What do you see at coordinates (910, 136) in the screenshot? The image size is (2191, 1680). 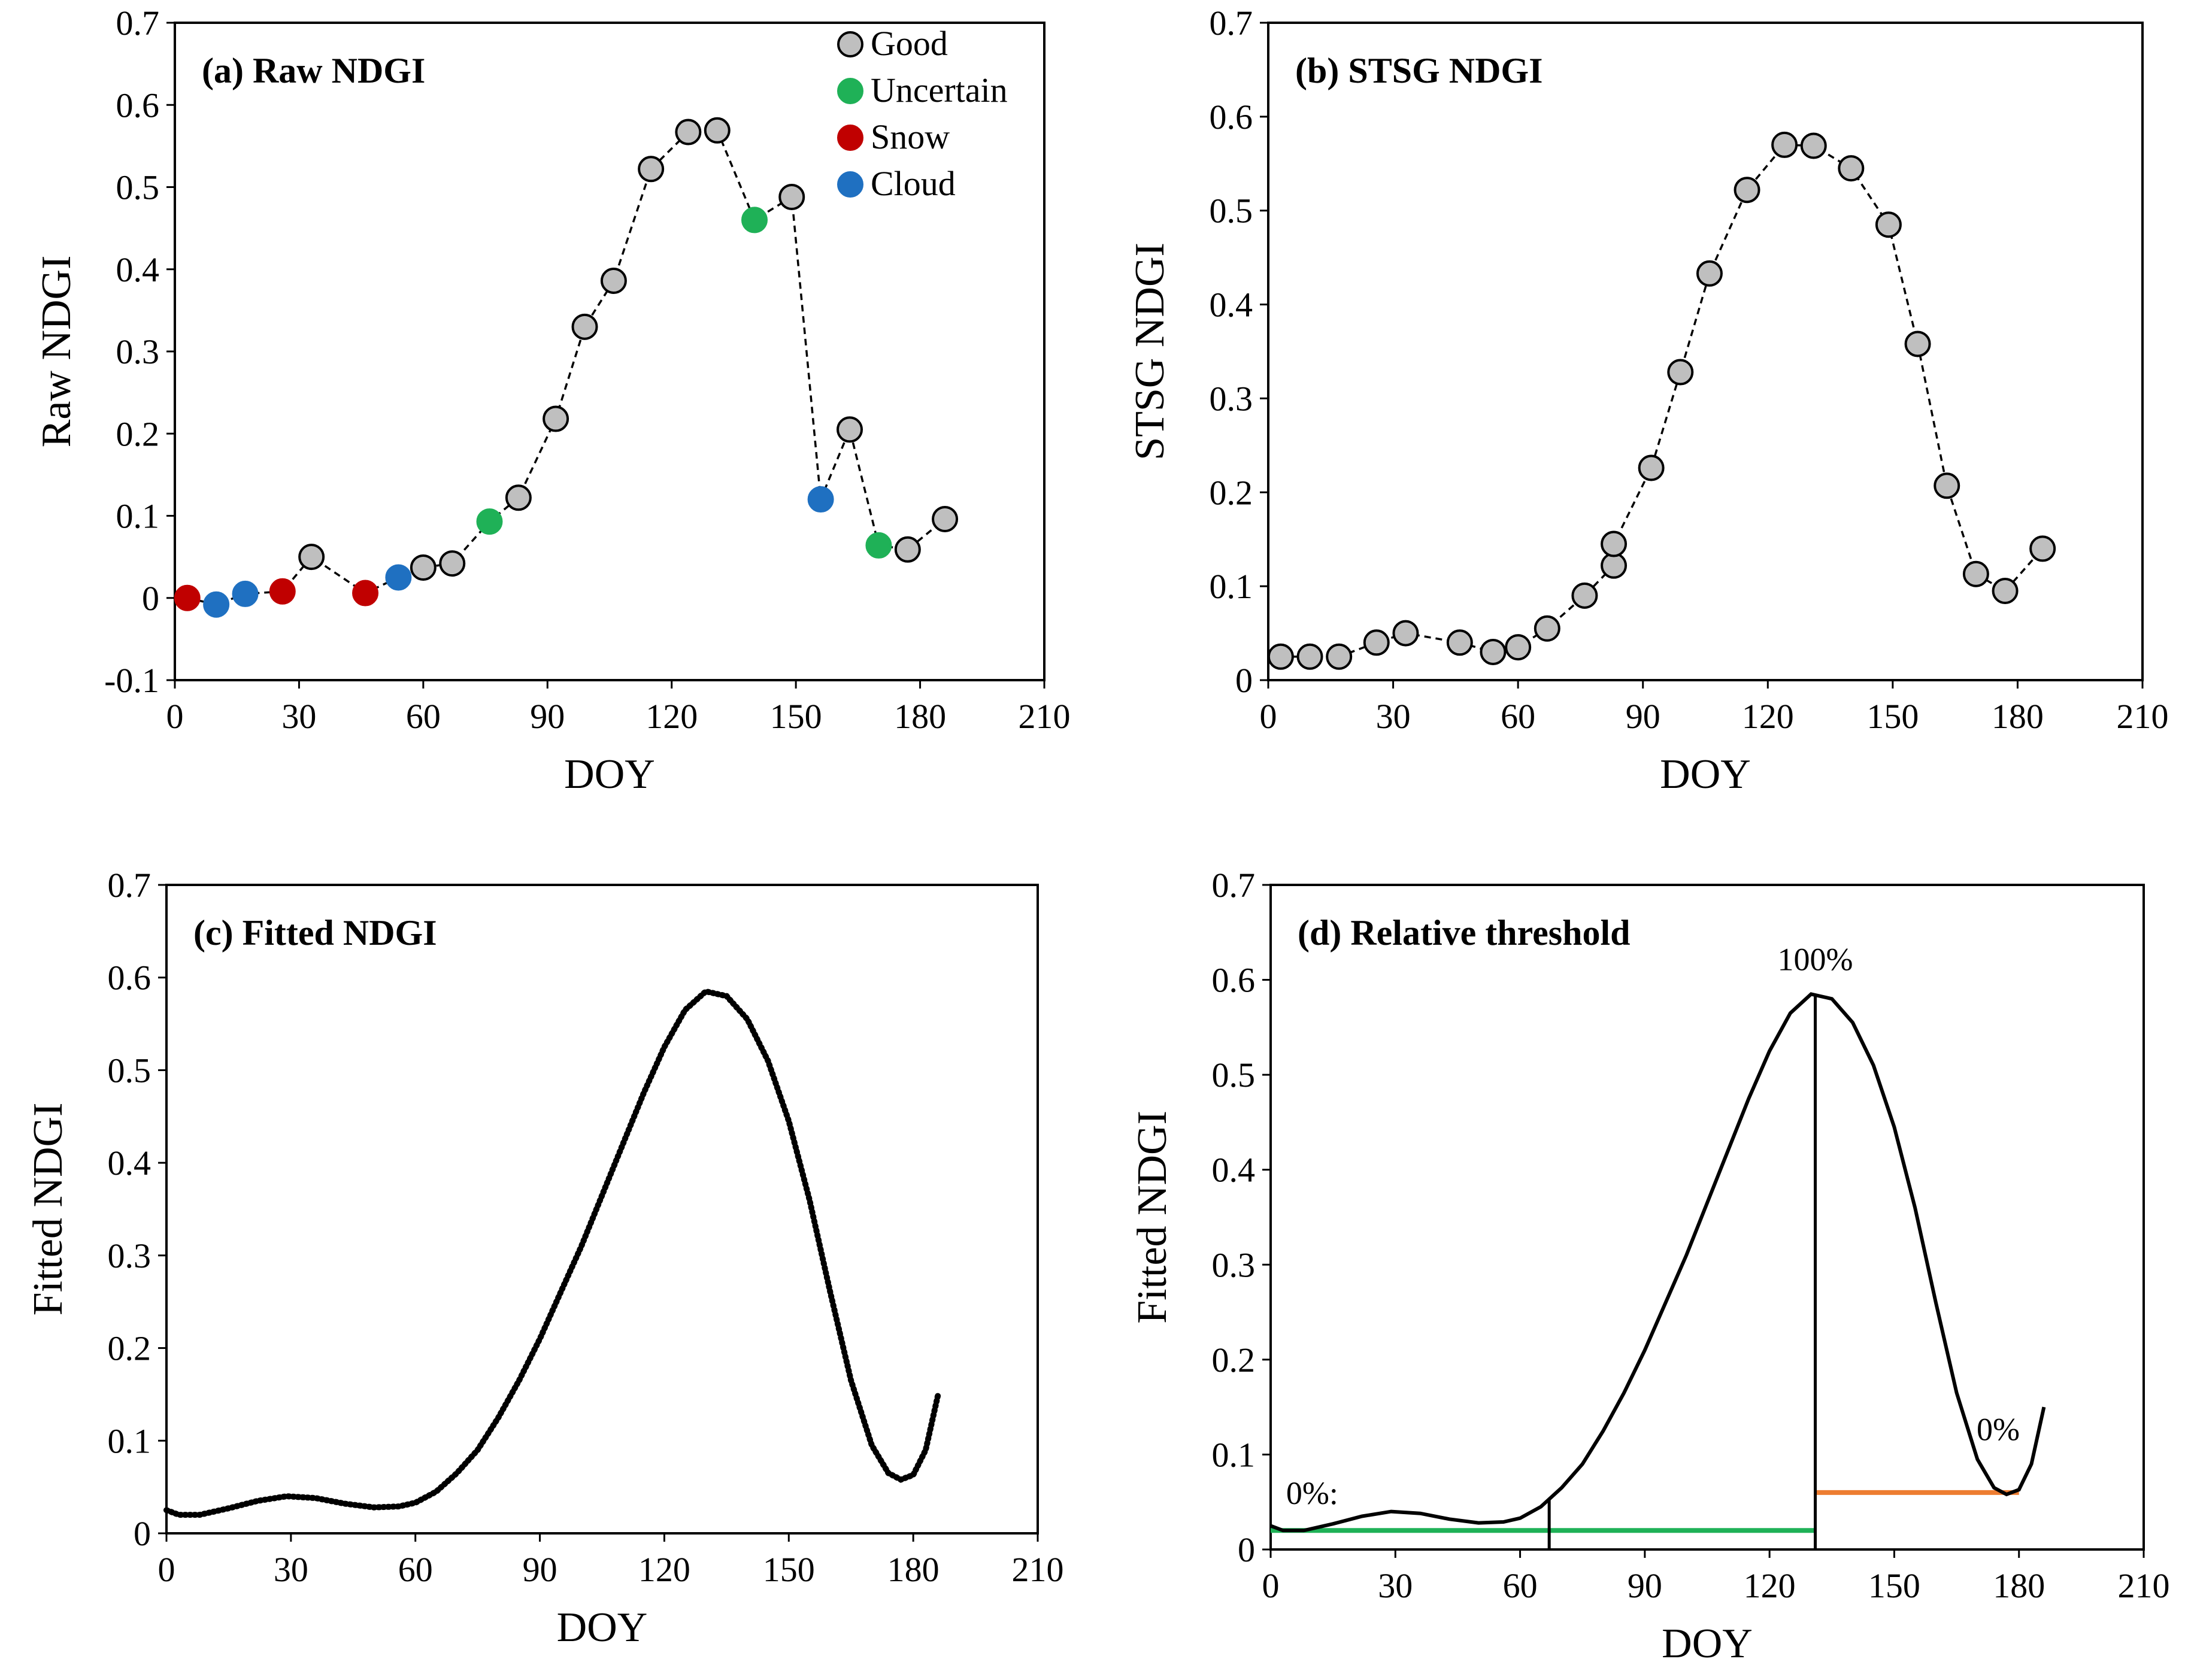 I see `legend-label-snow: Snow` at bounding box center [910, 136].